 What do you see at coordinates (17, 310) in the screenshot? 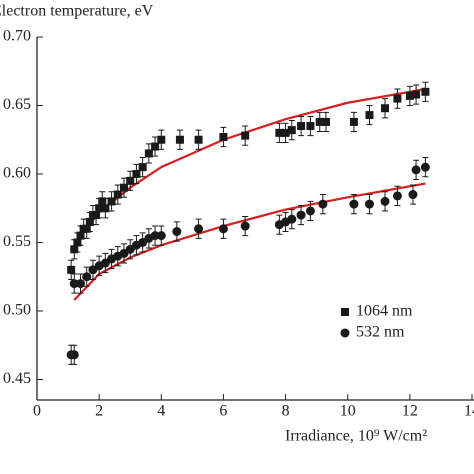
I see `y-tick-label: 0.50` at bounding box center [17, 310].